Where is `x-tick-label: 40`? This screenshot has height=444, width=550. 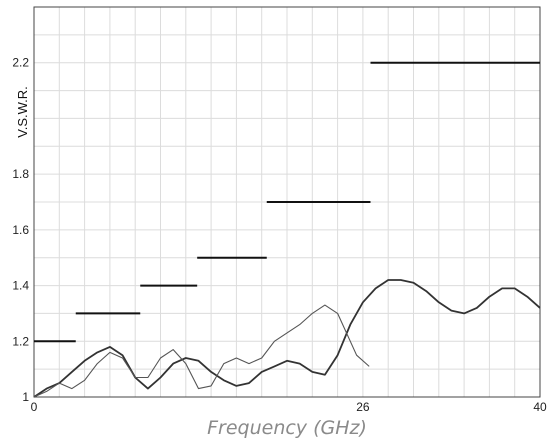 x-tick-label: 40 is located at coordinates (540, 407).